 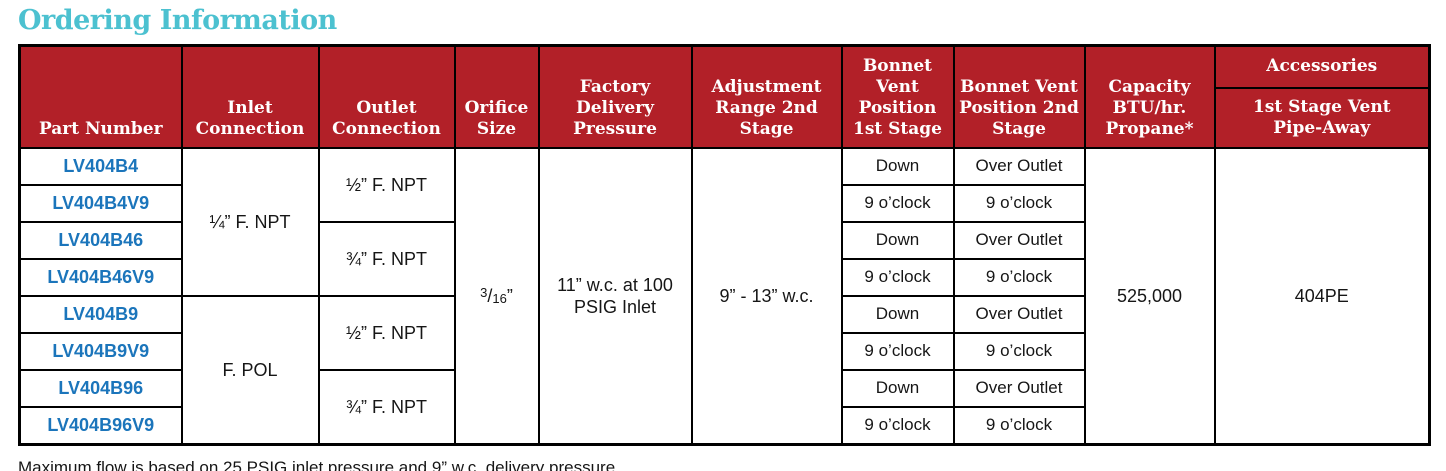 I want to click on table-row: LV404B46V9 9 o’clock 9 o’clock, so click(x=724, y=277).